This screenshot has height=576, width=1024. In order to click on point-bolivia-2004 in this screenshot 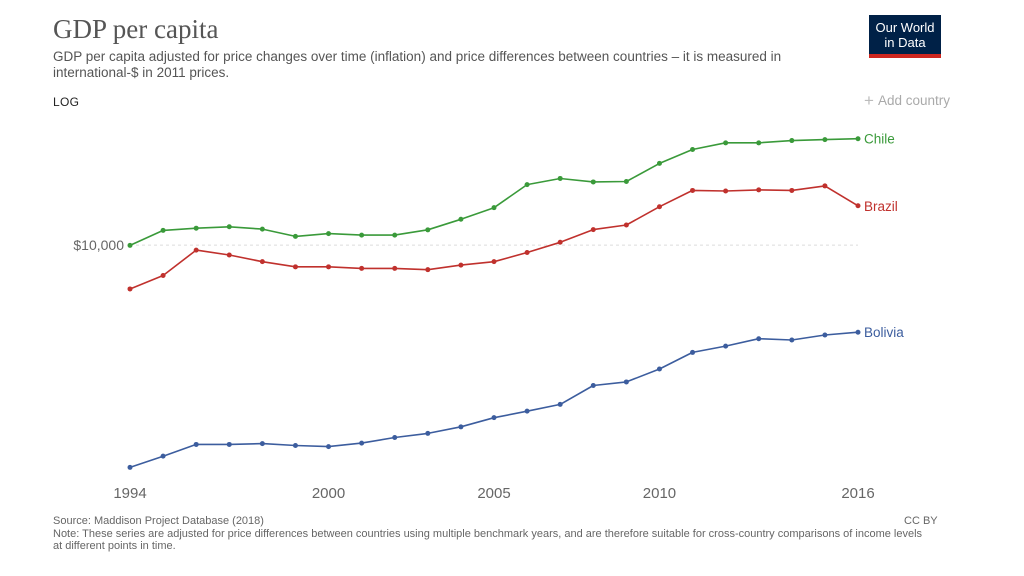, I will do `click(461, 427)`.